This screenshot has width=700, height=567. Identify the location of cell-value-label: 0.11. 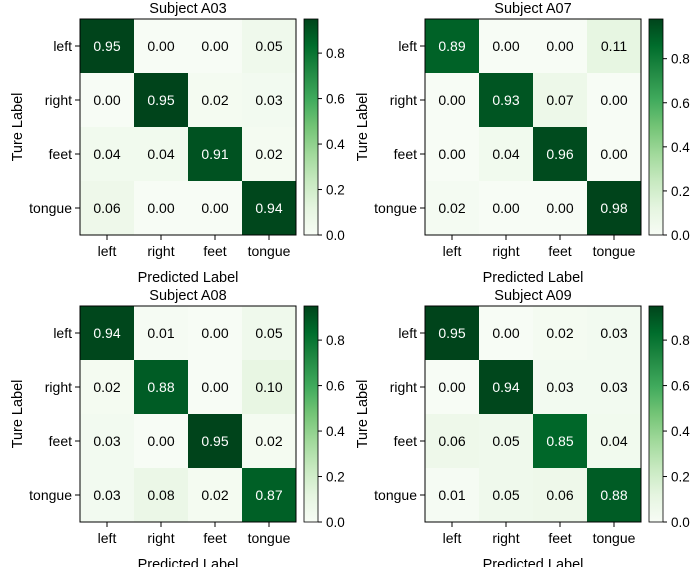
(614, 46).